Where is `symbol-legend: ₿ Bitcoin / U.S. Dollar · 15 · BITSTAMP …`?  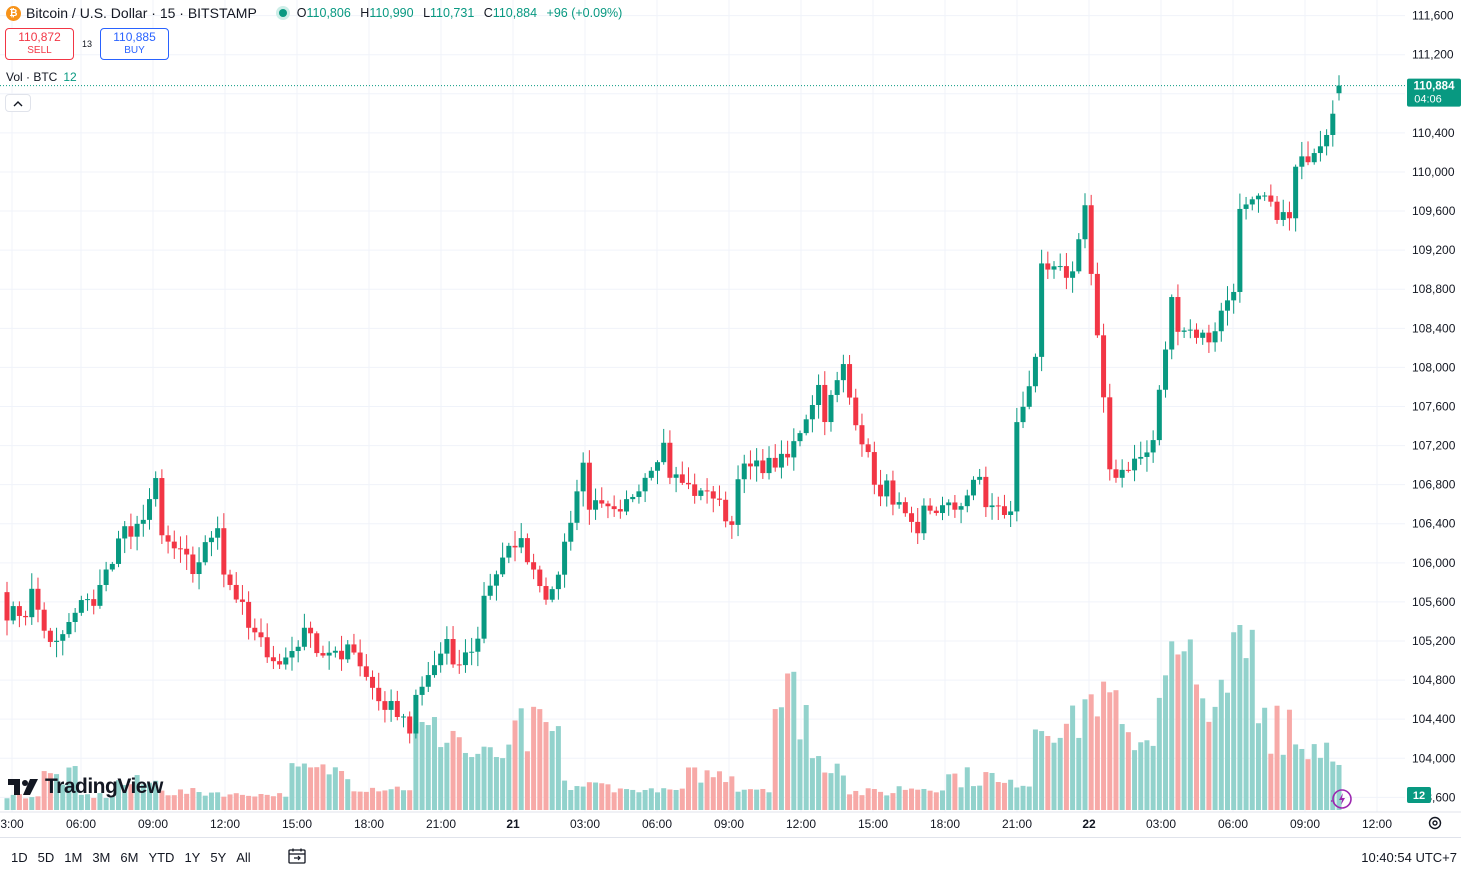
symbol-legend: ₿ Bitcoin / U.S. Dollar · 15 · BITSTAMP … is located at coordinates (317, 13).